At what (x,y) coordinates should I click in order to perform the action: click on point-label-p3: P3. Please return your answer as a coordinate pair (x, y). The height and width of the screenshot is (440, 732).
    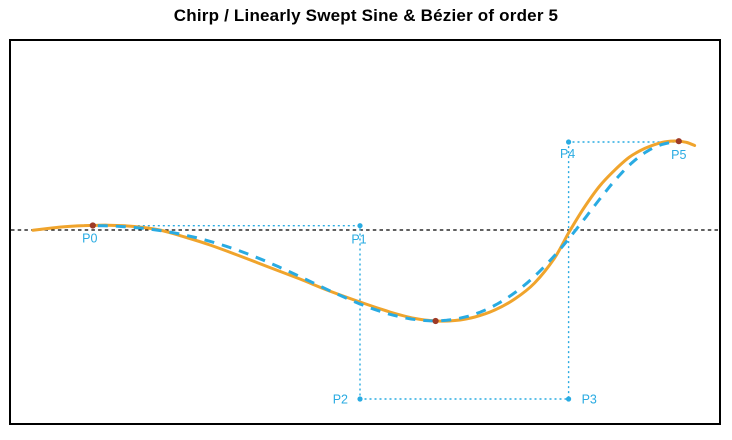
    Looking at the image, I should click on (589, 400).